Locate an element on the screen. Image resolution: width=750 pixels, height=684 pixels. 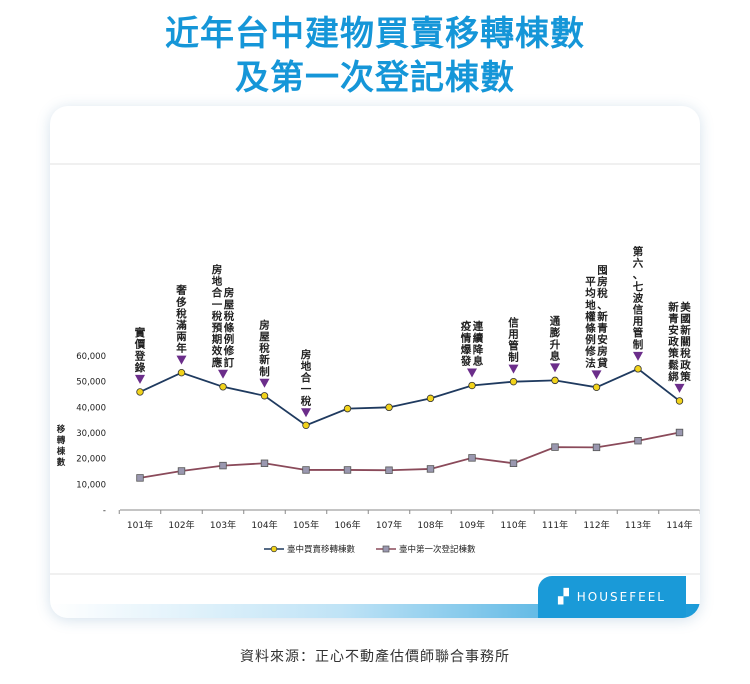
x-tick-label: 104年 is located at coordinates (264, 525).